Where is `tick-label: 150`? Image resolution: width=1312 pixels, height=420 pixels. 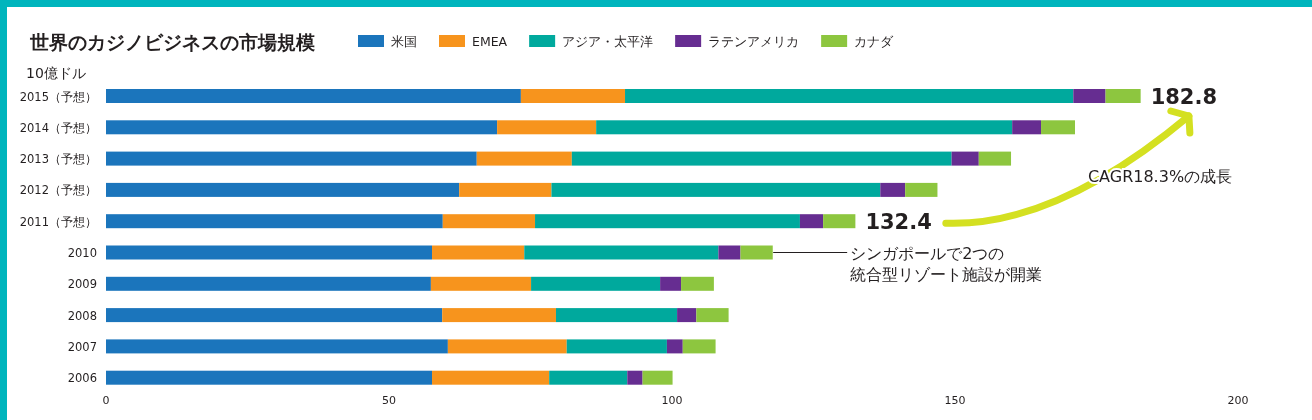
tick-label: 150 is located at coordinates (955, 400).